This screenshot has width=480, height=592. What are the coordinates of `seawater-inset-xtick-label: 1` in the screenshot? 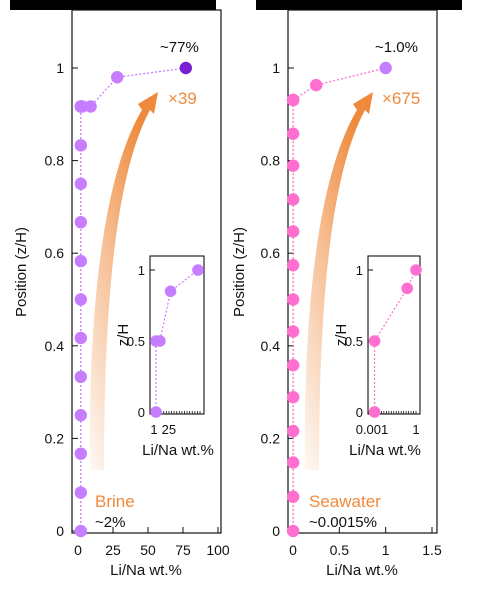 It's located at (415, 429).